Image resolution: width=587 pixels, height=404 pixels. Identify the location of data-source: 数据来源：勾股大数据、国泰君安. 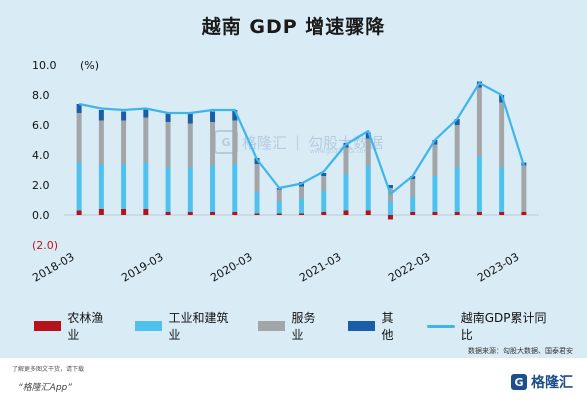
(520, 351).